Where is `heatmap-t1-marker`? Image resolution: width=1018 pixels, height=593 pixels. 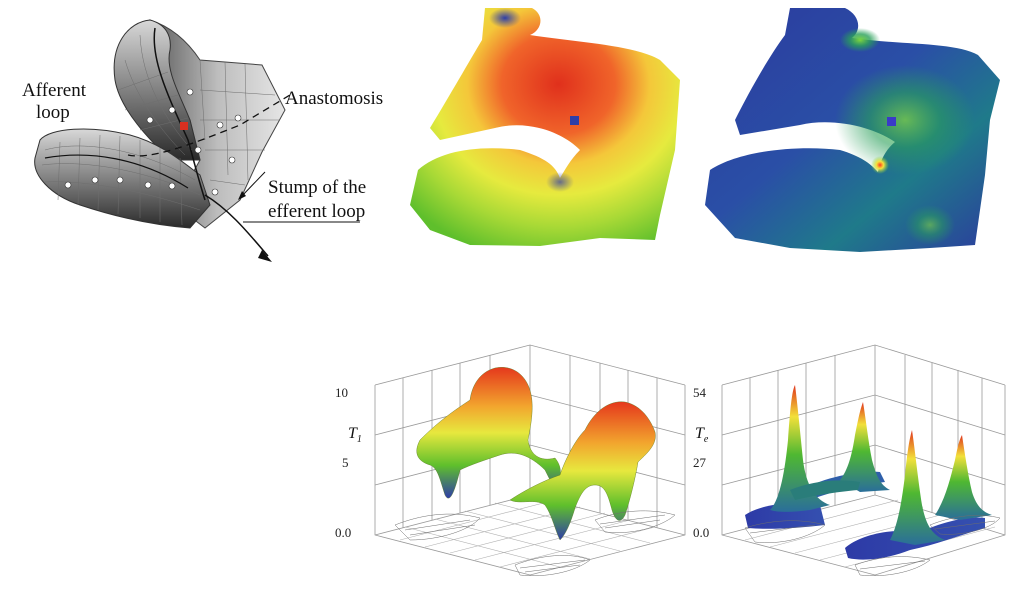
heatmap-t1-marker is located at coordinates (574, 120).